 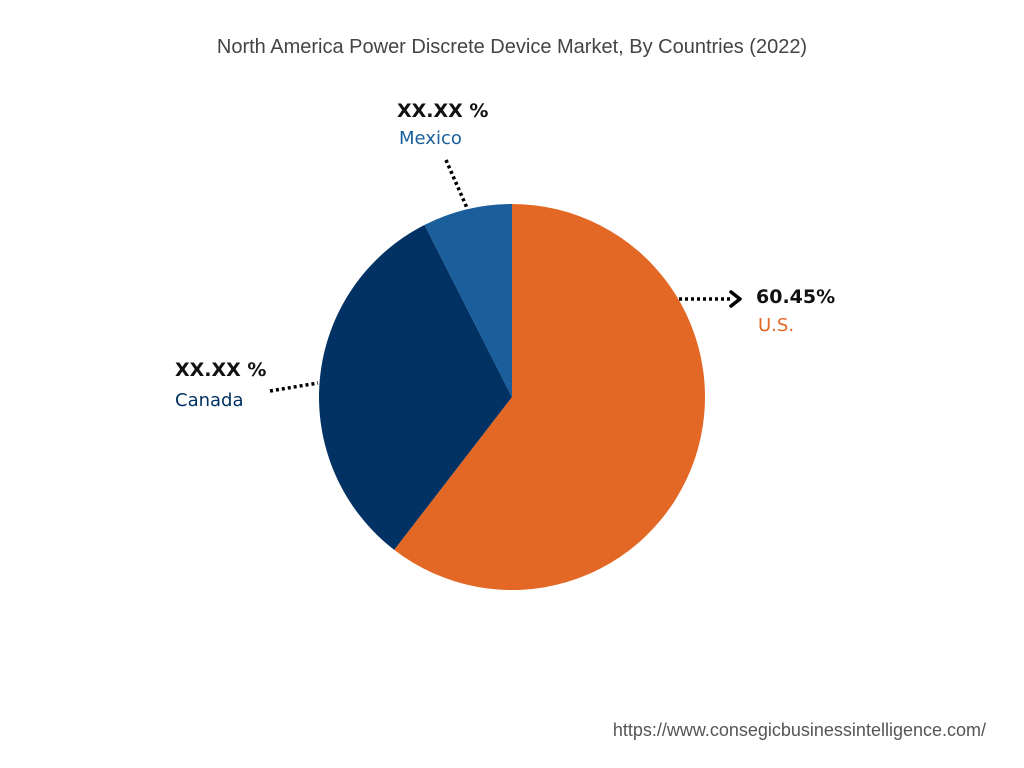 I want to click on pie-slice-mexico, so click(x=468, y=300).